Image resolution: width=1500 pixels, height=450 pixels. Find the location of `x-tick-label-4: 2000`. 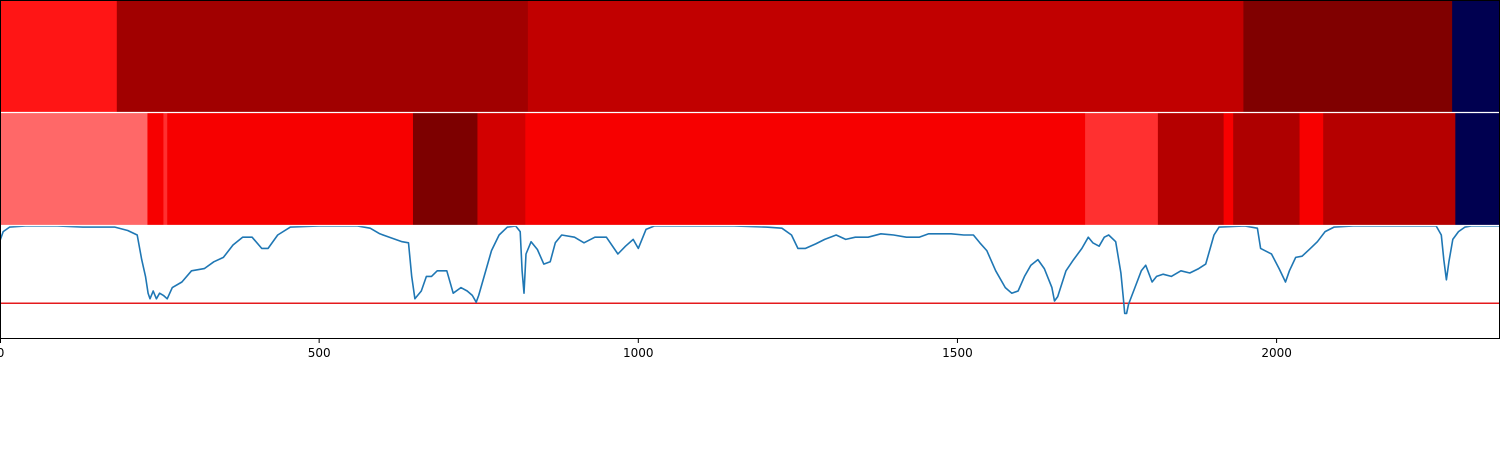

x-tick-label-4: 2000 is located at coordinates (1276, 353).